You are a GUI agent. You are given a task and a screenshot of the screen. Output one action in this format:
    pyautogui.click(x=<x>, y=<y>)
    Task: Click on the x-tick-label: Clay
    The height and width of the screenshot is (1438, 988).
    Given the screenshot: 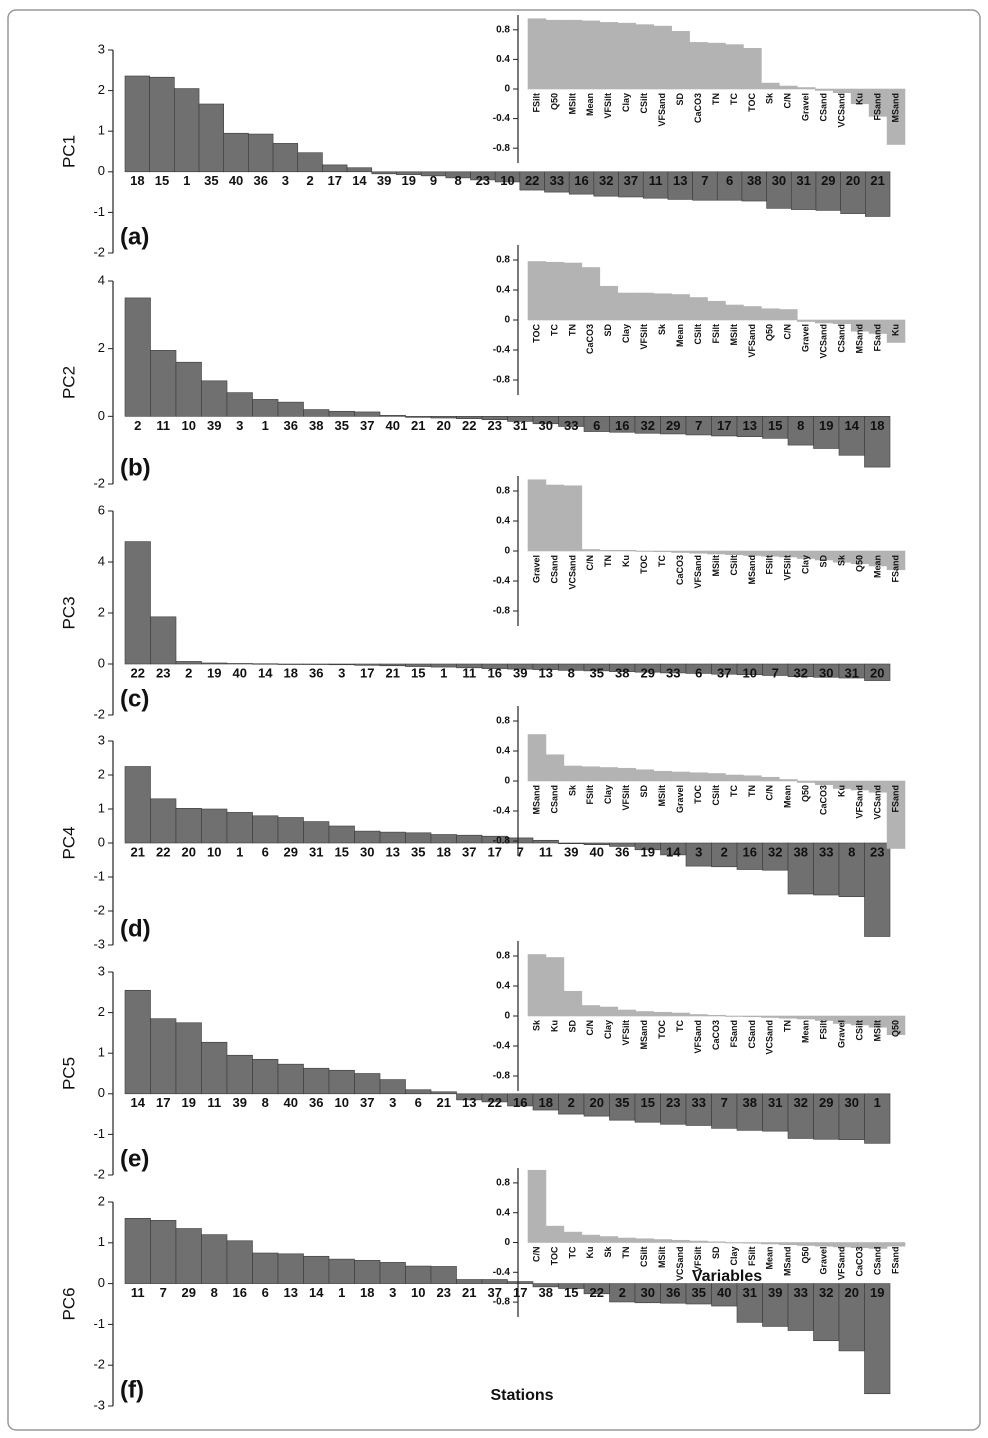 What is the action you would take?
    pyautogui.click(x=806, y=564)
    